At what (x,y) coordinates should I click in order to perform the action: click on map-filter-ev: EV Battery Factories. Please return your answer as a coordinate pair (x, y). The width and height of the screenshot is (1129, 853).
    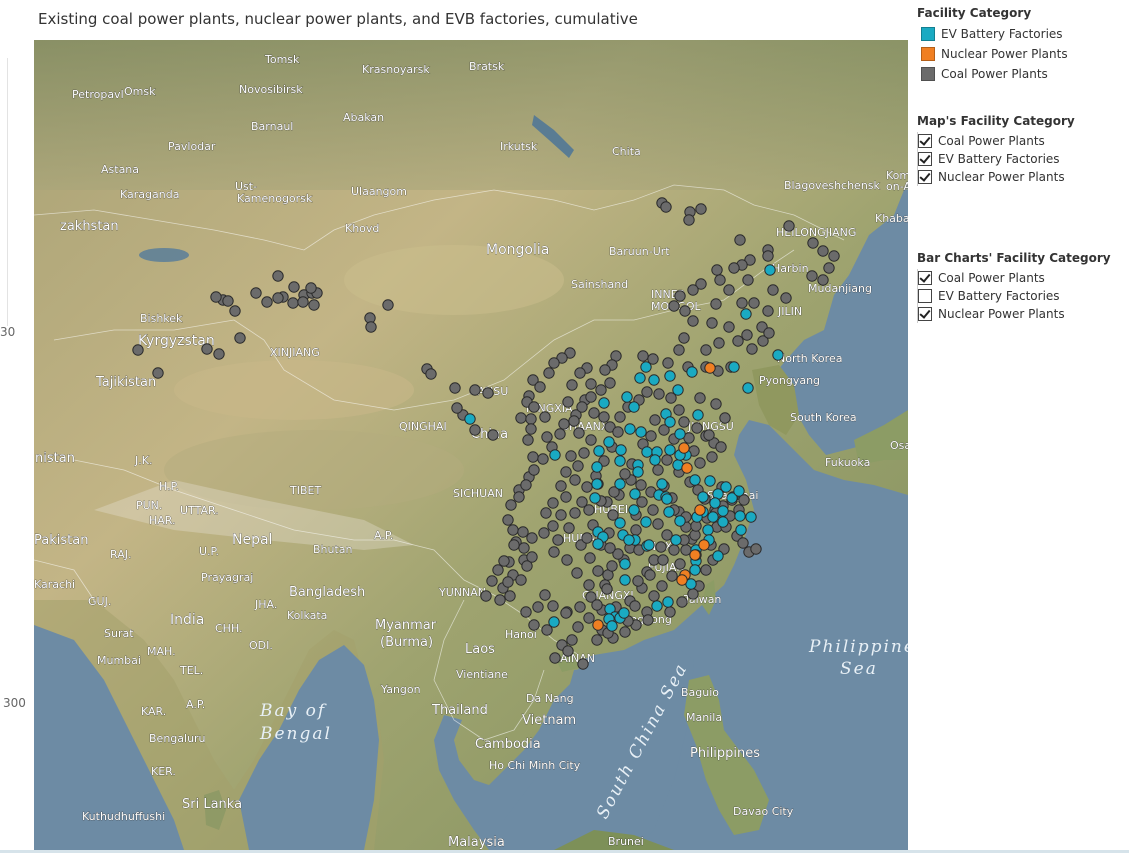
    Looking at the image, I should click on (996, 159).